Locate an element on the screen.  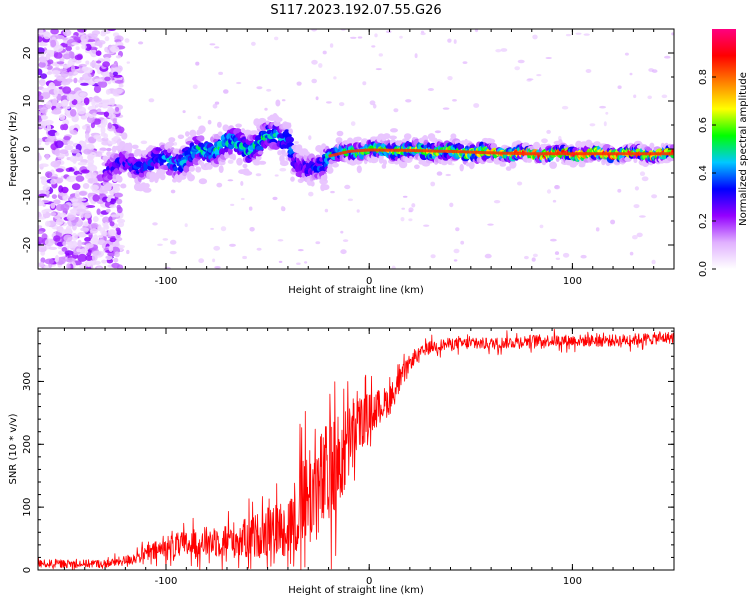
y-tick-label: 300 is located at coordinates (27, 381).